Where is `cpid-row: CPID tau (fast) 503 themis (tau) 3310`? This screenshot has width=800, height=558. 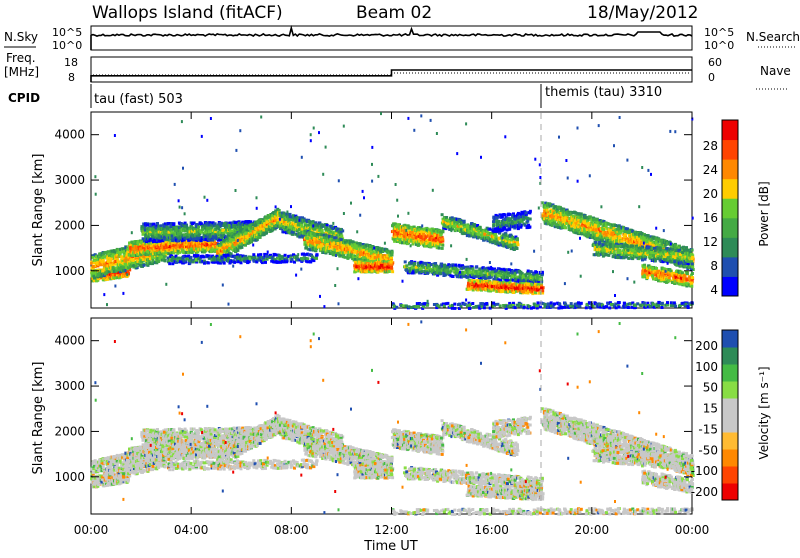 cpid-row: CPID tau (fast) 503 themis (tau) 3310 is located at coordinates (335, 96).